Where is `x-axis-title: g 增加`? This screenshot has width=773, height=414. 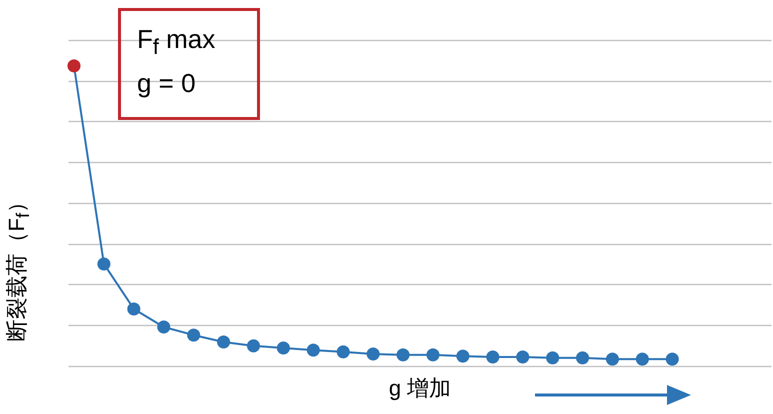 x-axis-title: g 增加 is located at coordinates (420, 388).